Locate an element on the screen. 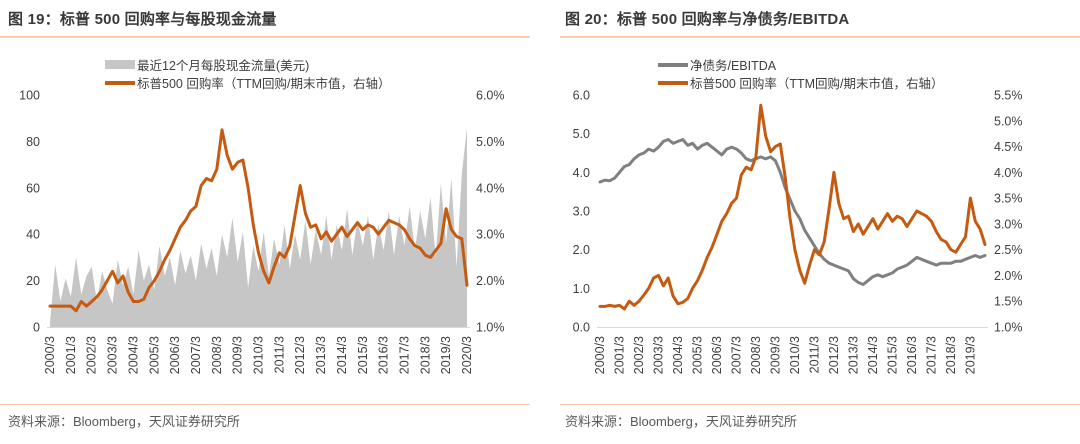 This screenshot has width=1080, height=444. left-axis-tick: 40 is located at coordinates (33, 235).